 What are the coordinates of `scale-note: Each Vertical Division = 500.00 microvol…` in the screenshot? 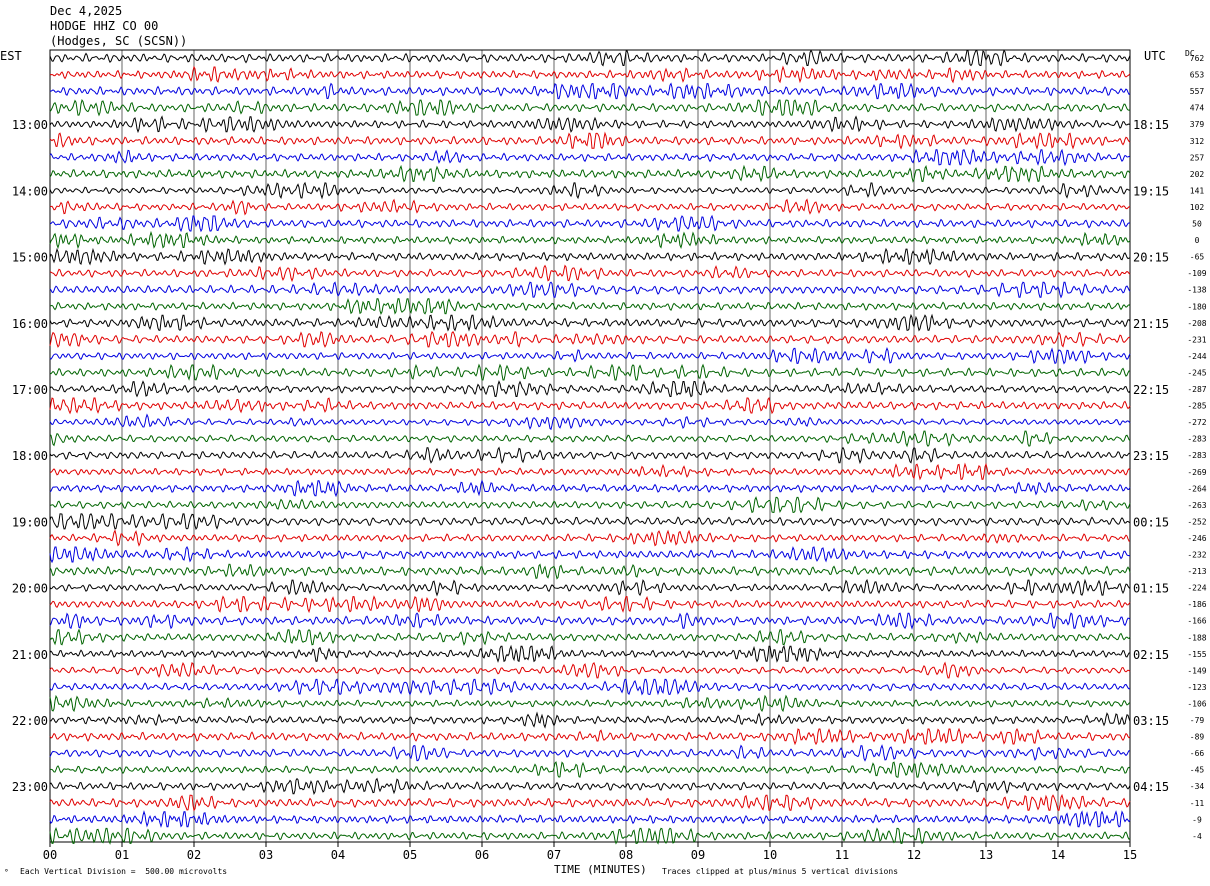 It's located at (124, 871).